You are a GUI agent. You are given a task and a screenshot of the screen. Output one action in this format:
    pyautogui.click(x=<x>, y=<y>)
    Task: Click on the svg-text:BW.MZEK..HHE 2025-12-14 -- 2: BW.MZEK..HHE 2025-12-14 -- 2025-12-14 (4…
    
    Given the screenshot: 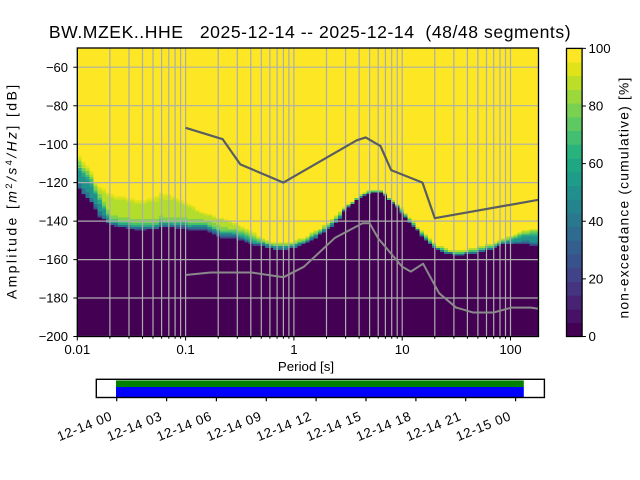 What is the action you would take?
    pyautogui.click(x=310, y=32)
    